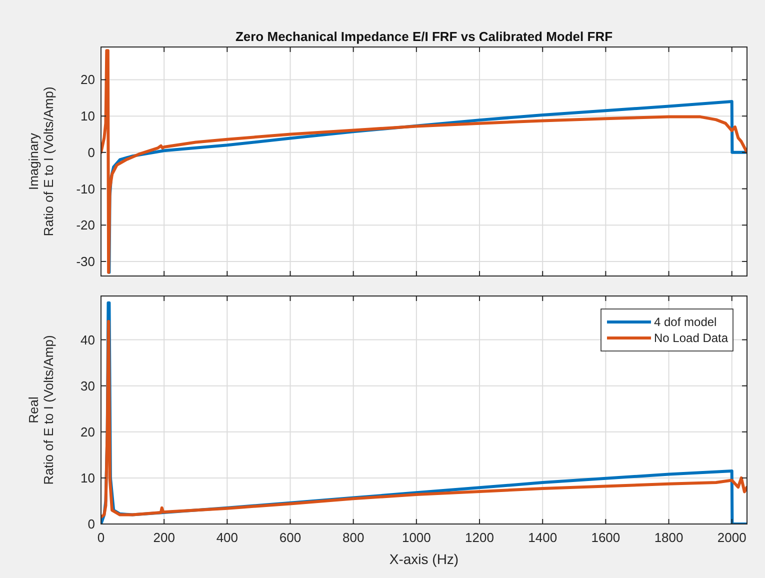 The image size is (765, 578). I want to click on legend-label: No Load Data, so click(691, 338).